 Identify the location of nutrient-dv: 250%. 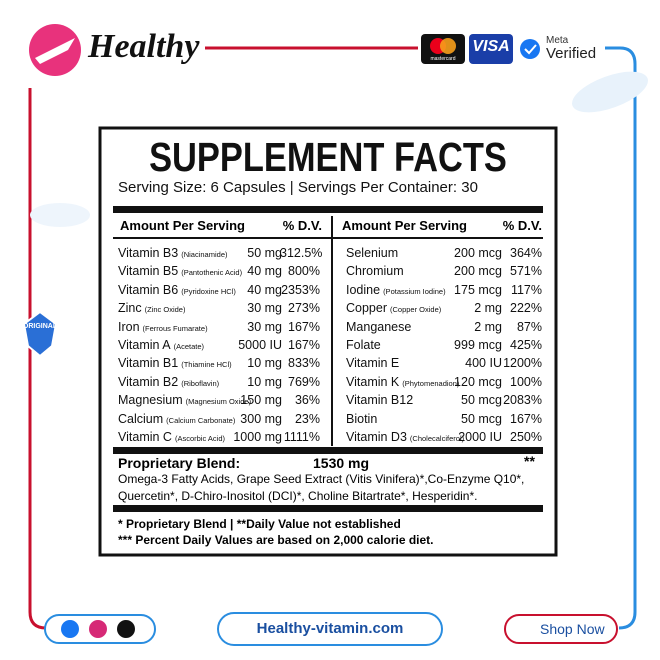
(526, 437).